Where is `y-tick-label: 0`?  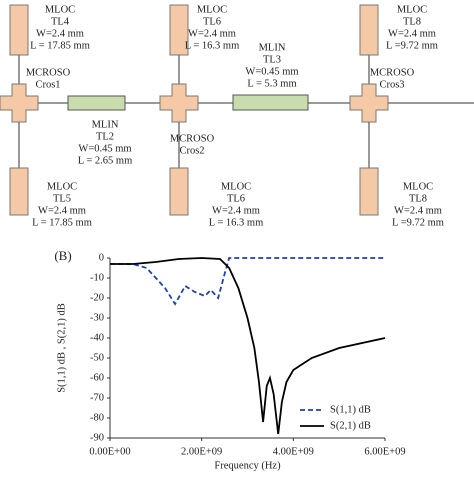
y-tick-label: 0 is located at coordinates (101, 257).